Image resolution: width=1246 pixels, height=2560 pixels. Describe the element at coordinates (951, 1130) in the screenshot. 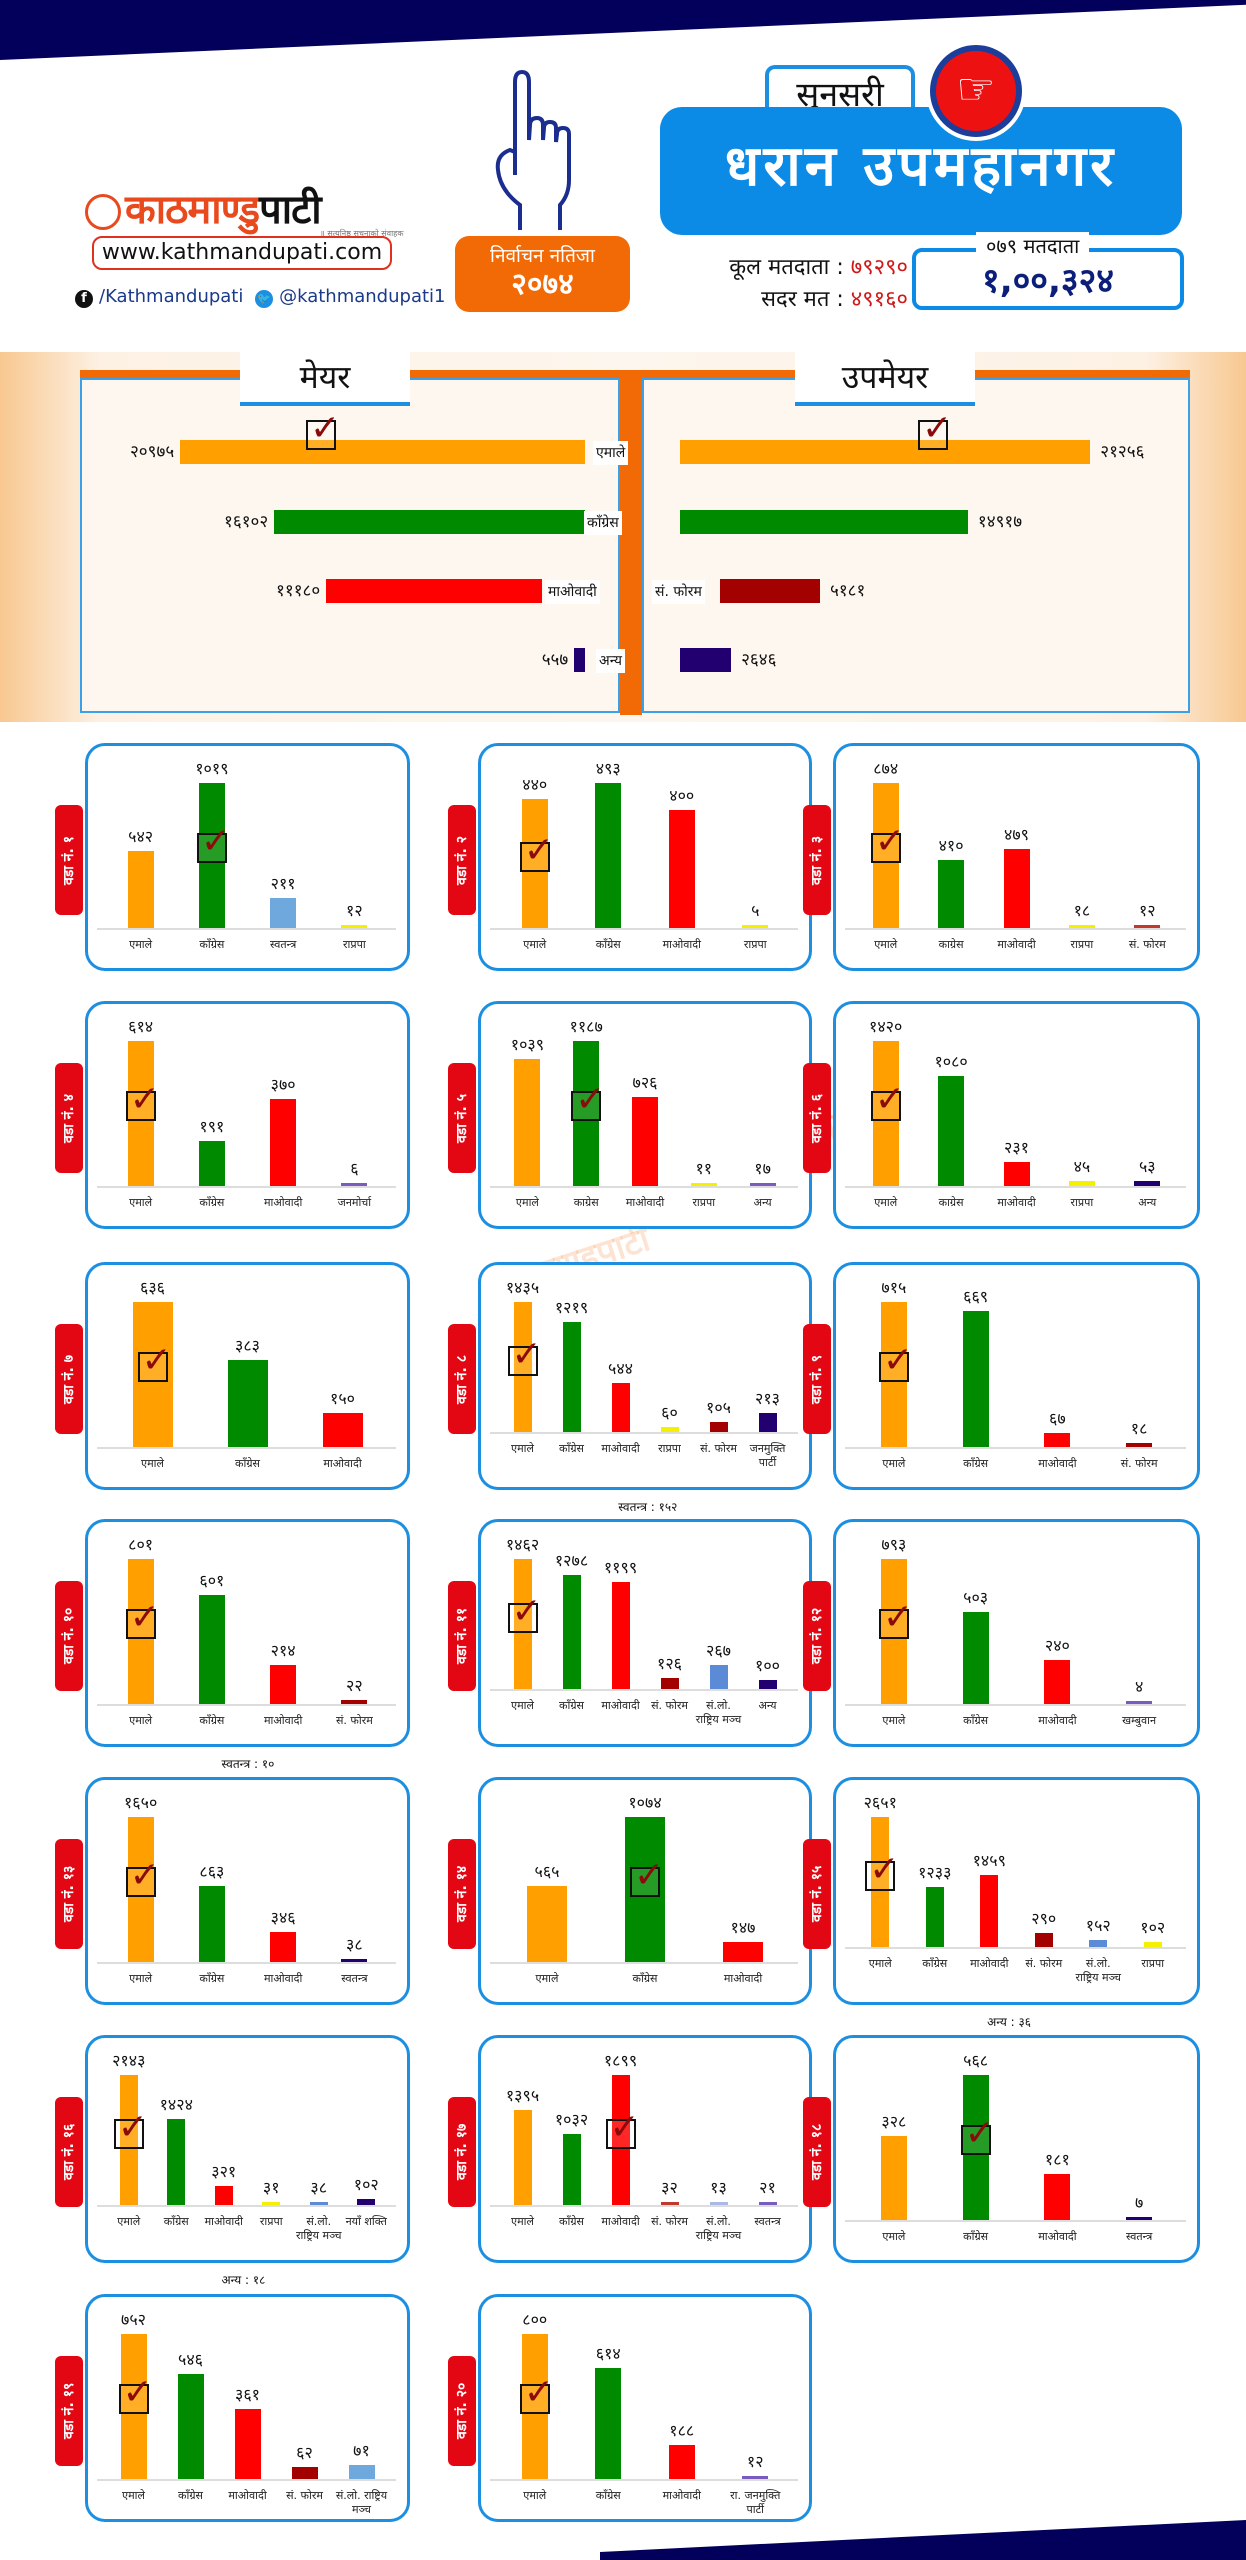

I see `bar-काग्रेस` at that location.